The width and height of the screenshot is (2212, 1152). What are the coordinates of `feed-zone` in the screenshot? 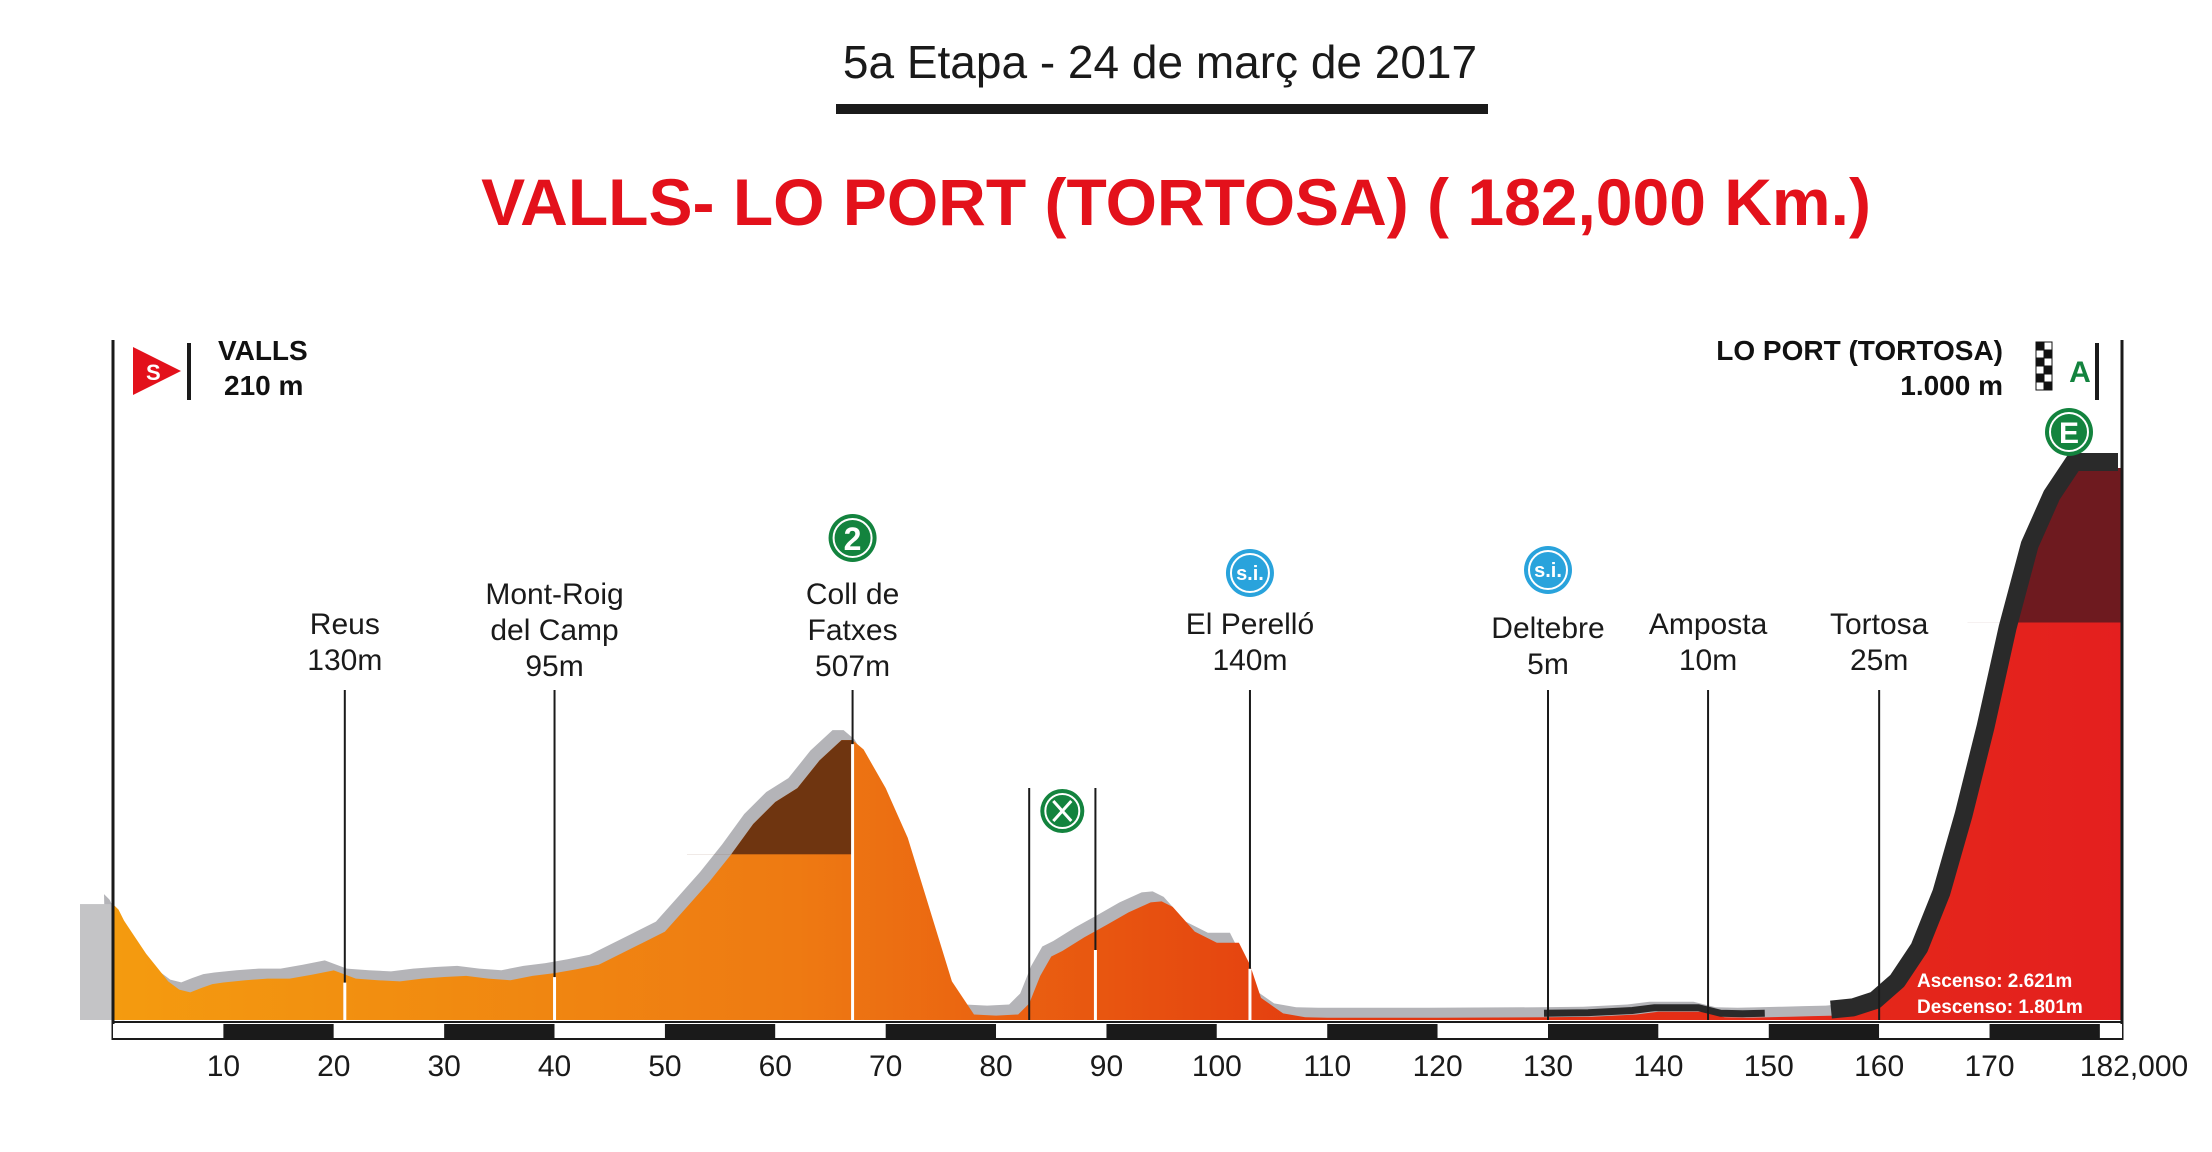 It's located at (1062, 904).